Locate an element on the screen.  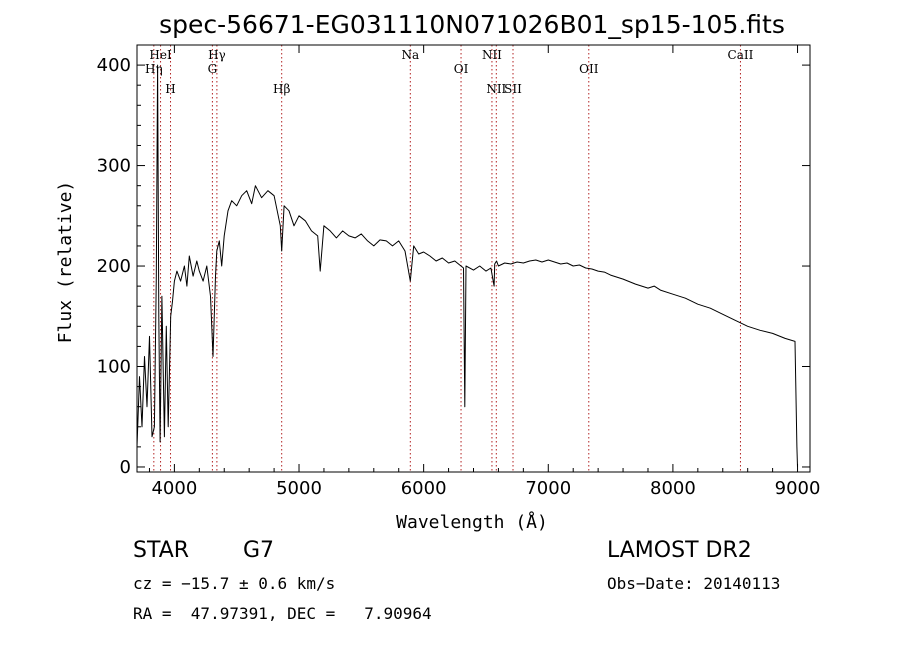
observation-date: Obs−Date: 20140113 is located at coordinates (694, 583).